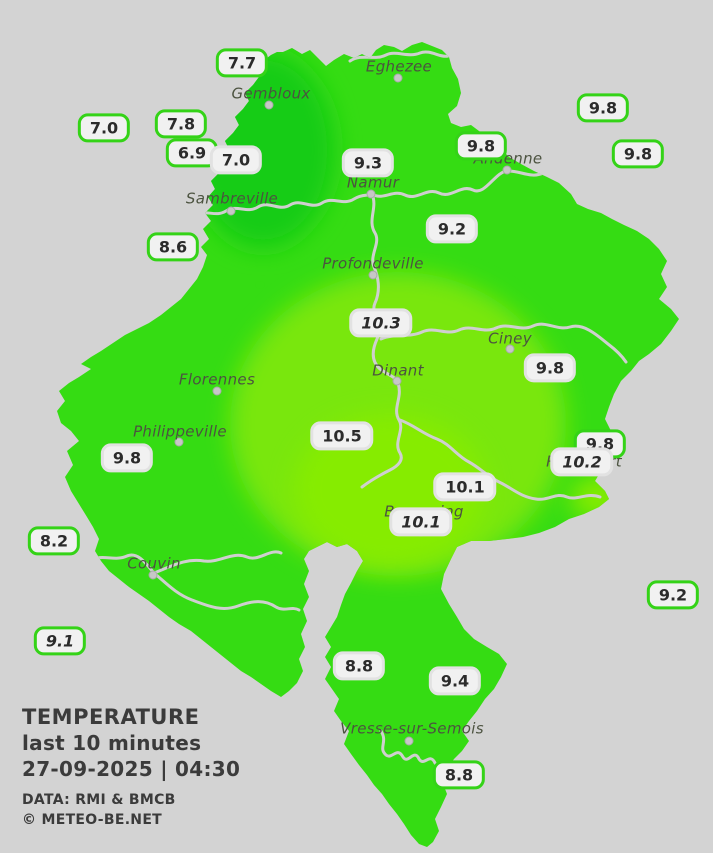 The height and width of the screenshot is (853, 713). Describe the element at coordinates (242, 63) in the screenshot. I see `temp-badge: 7.7` at that location.